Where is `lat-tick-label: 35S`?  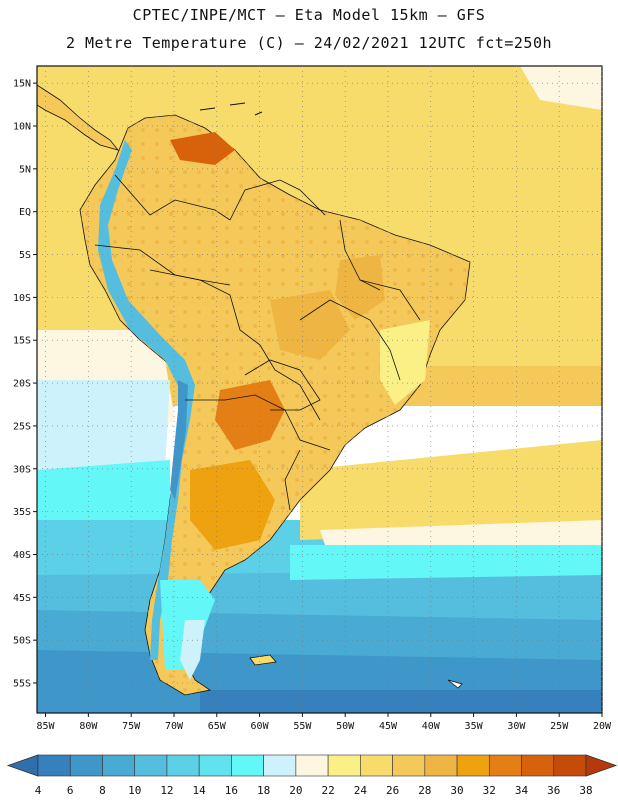
lat-tick-label: 35S is located at coordinates (22, 512).